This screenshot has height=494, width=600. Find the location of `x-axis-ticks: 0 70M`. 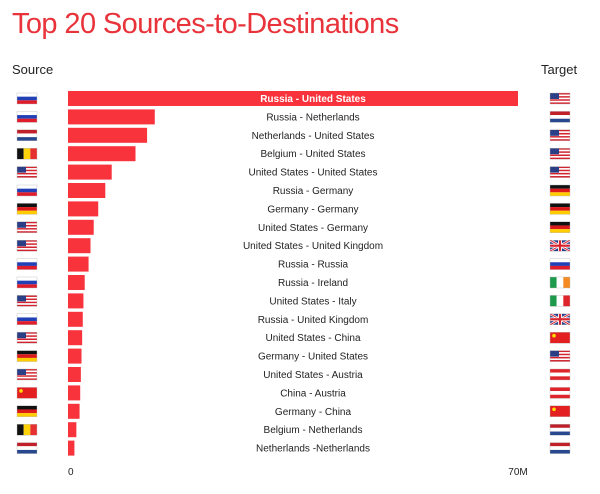

x-axis-ticks: 0 70M is located at coordinates (298, 472).